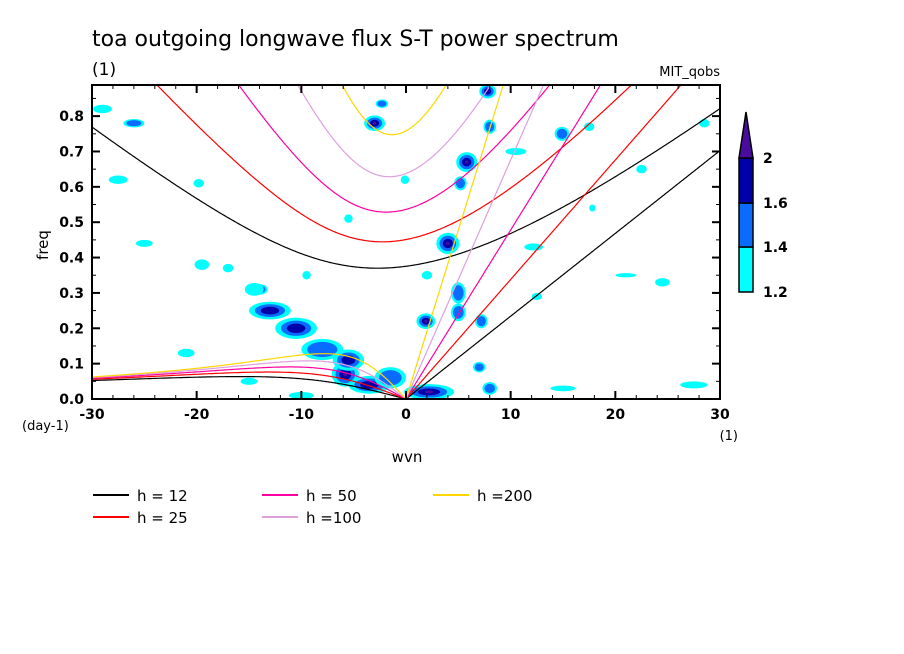 The width and height of the screenshot is (904, 654). I want to click on kelvin-curve-h25, so click(543, 242).